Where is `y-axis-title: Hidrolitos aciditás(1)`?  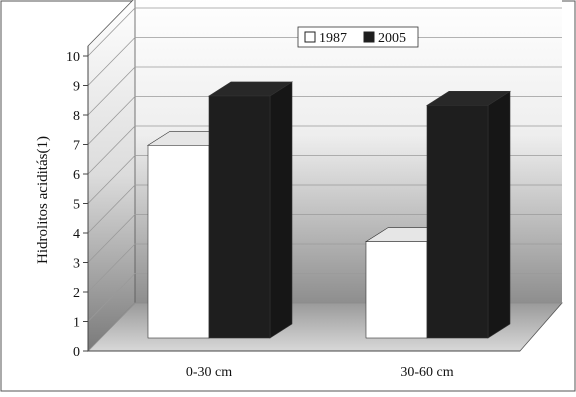
y-axis-title: Hidrolitos aciditás(1) is located at coordinates (43, 200).